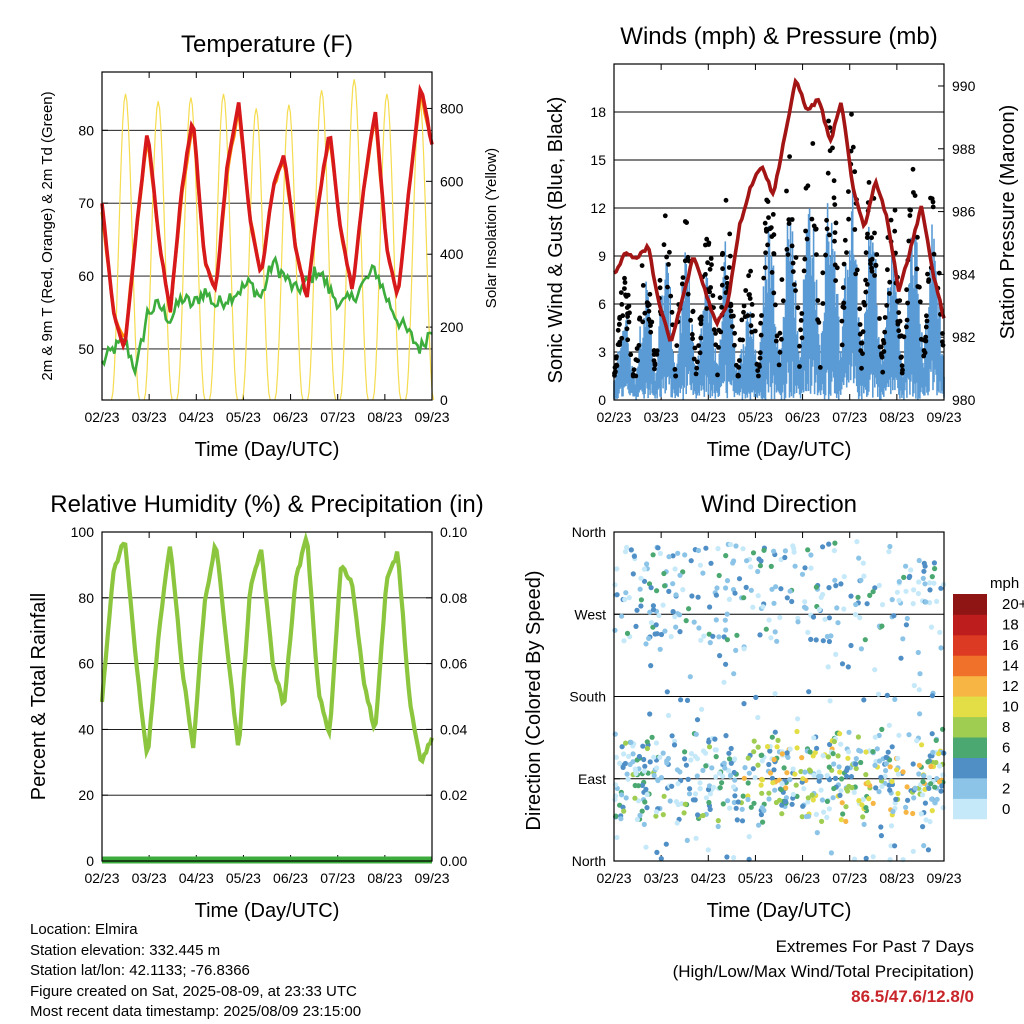 This screenshot has height=1024, width=1024. I want to click on extremes-subtitle: (High/Low/Max Wind/Total Precipitation), so click(823, 971).